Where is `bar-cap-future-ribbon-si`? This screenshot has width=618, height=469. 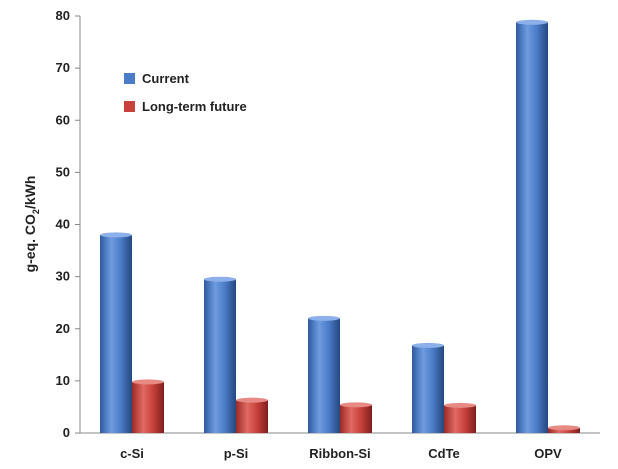 bar-cap-future-ribbon-si is located at coordinates (356, 405).